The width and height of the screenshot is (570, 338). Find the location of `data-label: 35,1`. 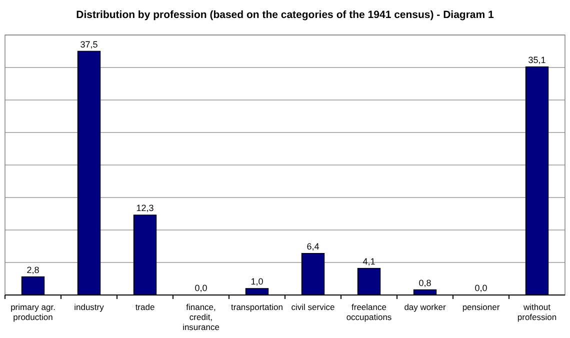

data-label: 35,1 is located at coordinates (537, 59).